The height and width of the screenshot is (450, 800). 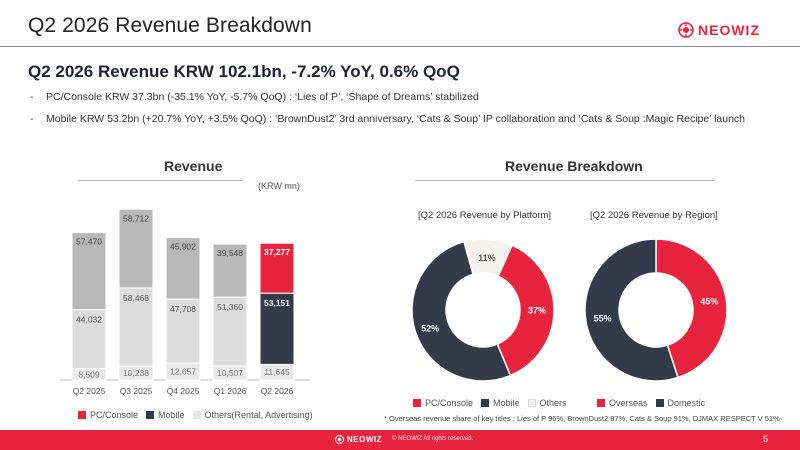 I want to click on x-tick-label: Q3 2025, so click(x=136, y=391).